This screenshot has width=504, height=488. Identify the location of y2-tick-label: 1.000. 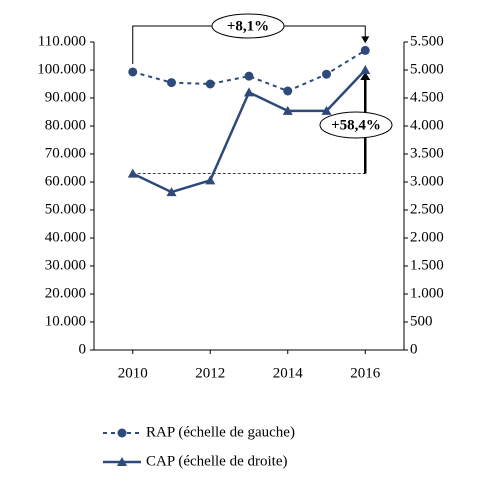
(427, 293).